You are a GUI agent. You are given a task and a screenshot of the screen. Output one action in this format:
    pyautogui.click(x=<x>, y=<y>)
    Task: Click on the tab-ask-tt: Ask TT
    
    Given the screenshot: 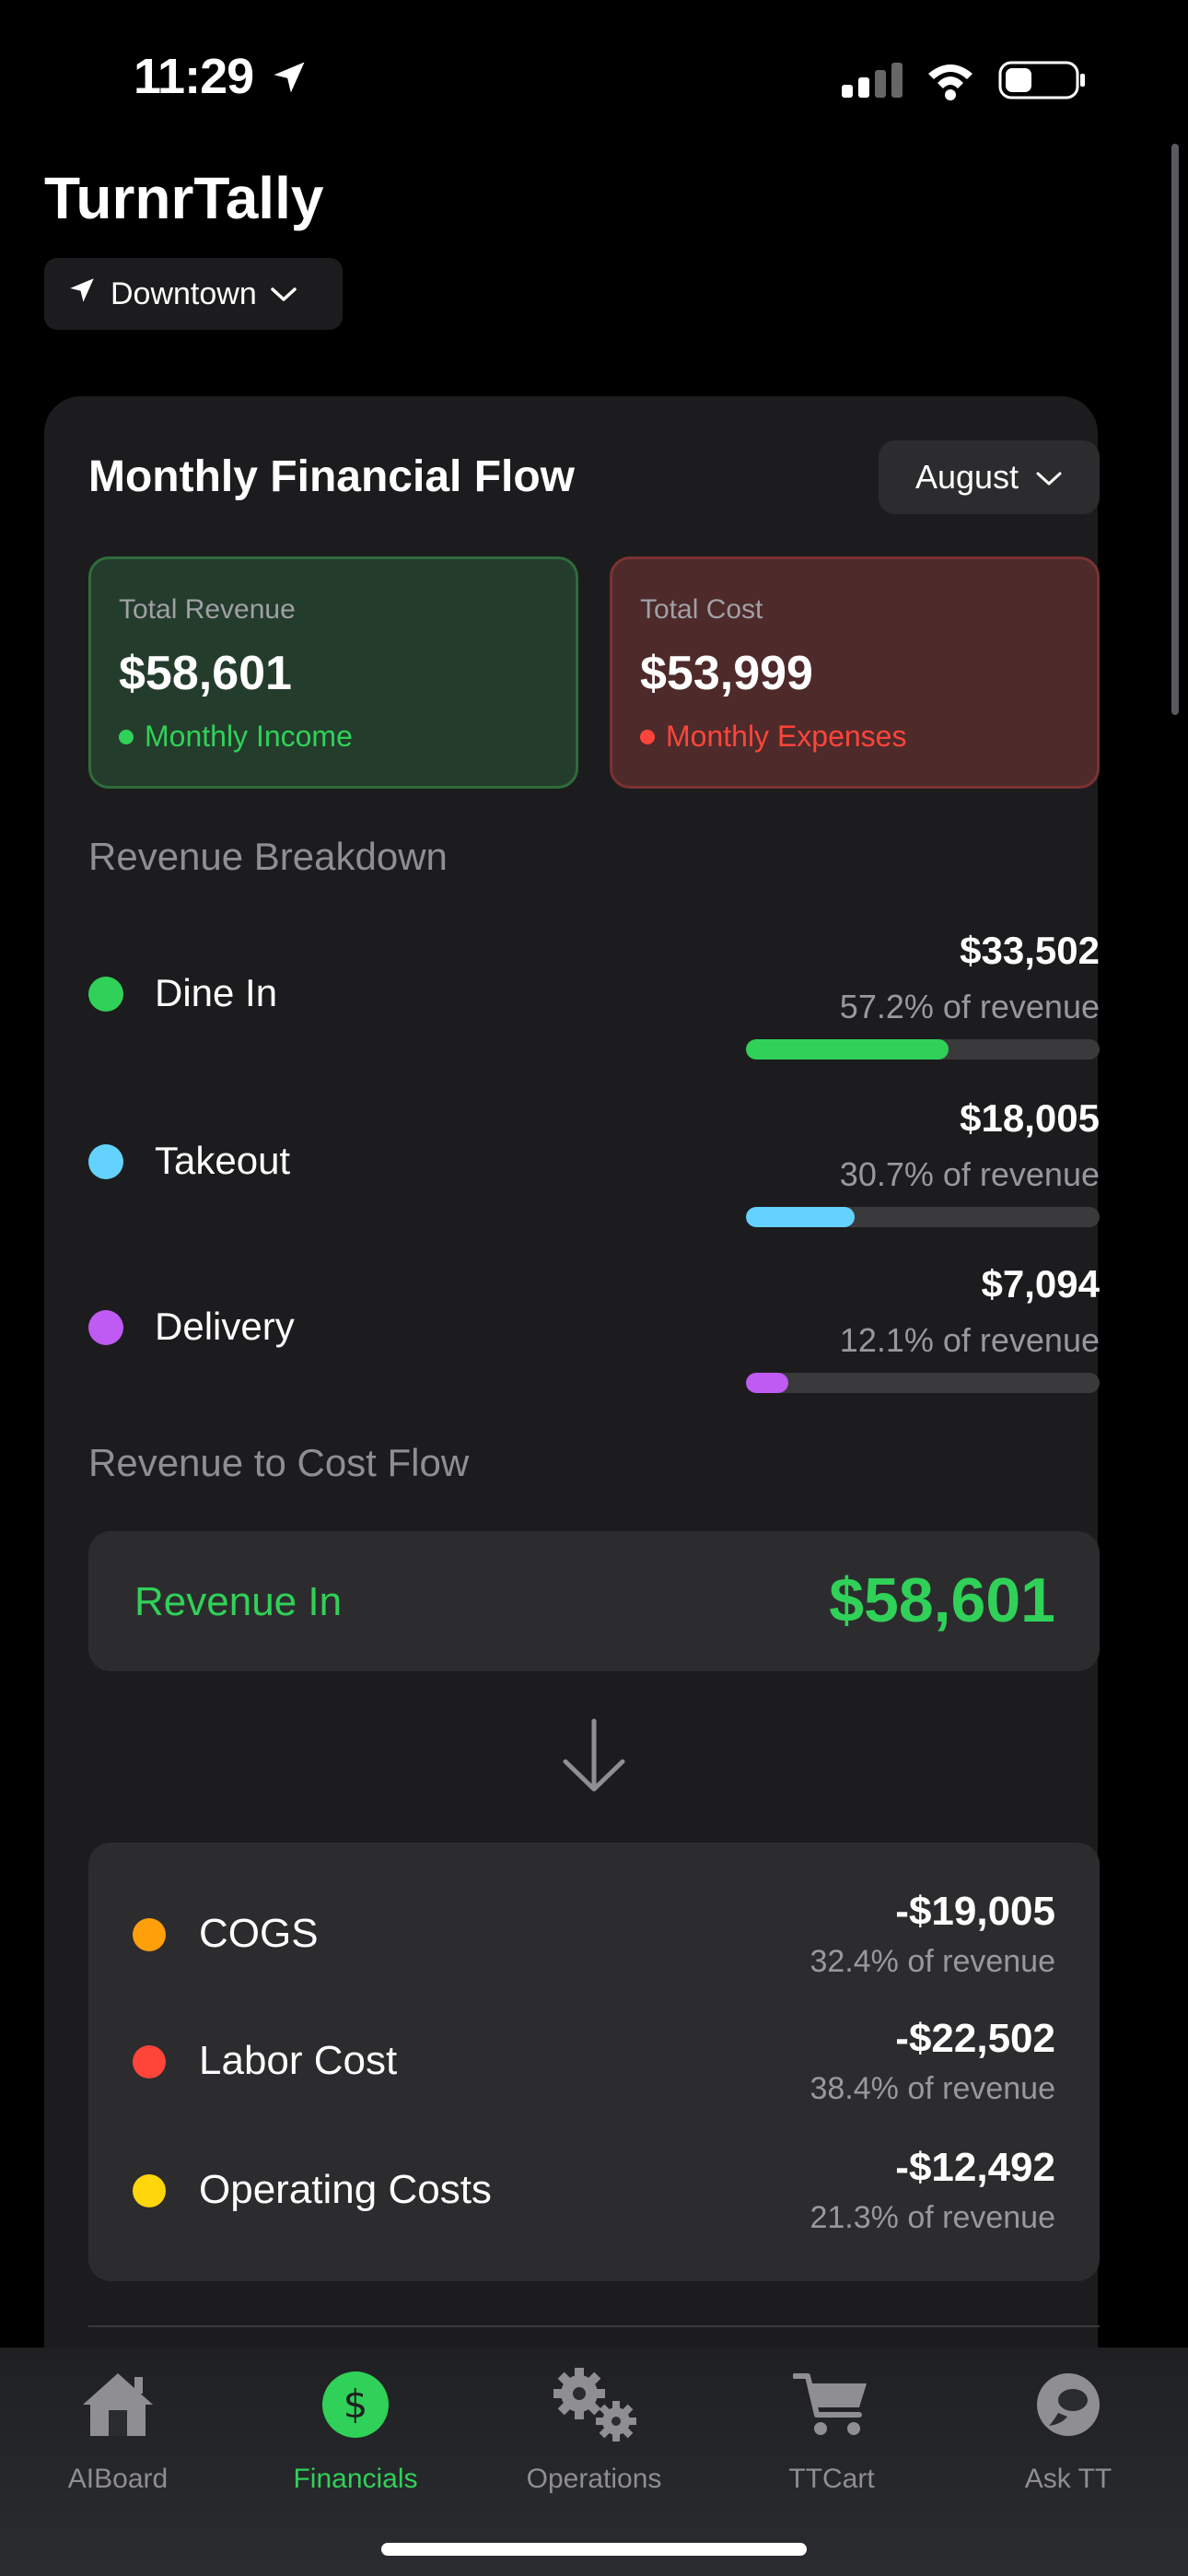 What is the action you would take?
    pyautogui.click(x=1068, y=2427)
    